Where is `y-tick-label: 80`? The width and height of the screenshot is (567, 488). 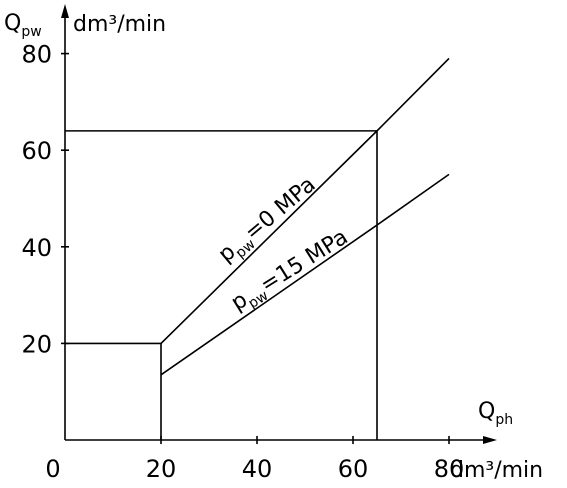 y-tick-label: 80 is located at coordinates (36, 55).